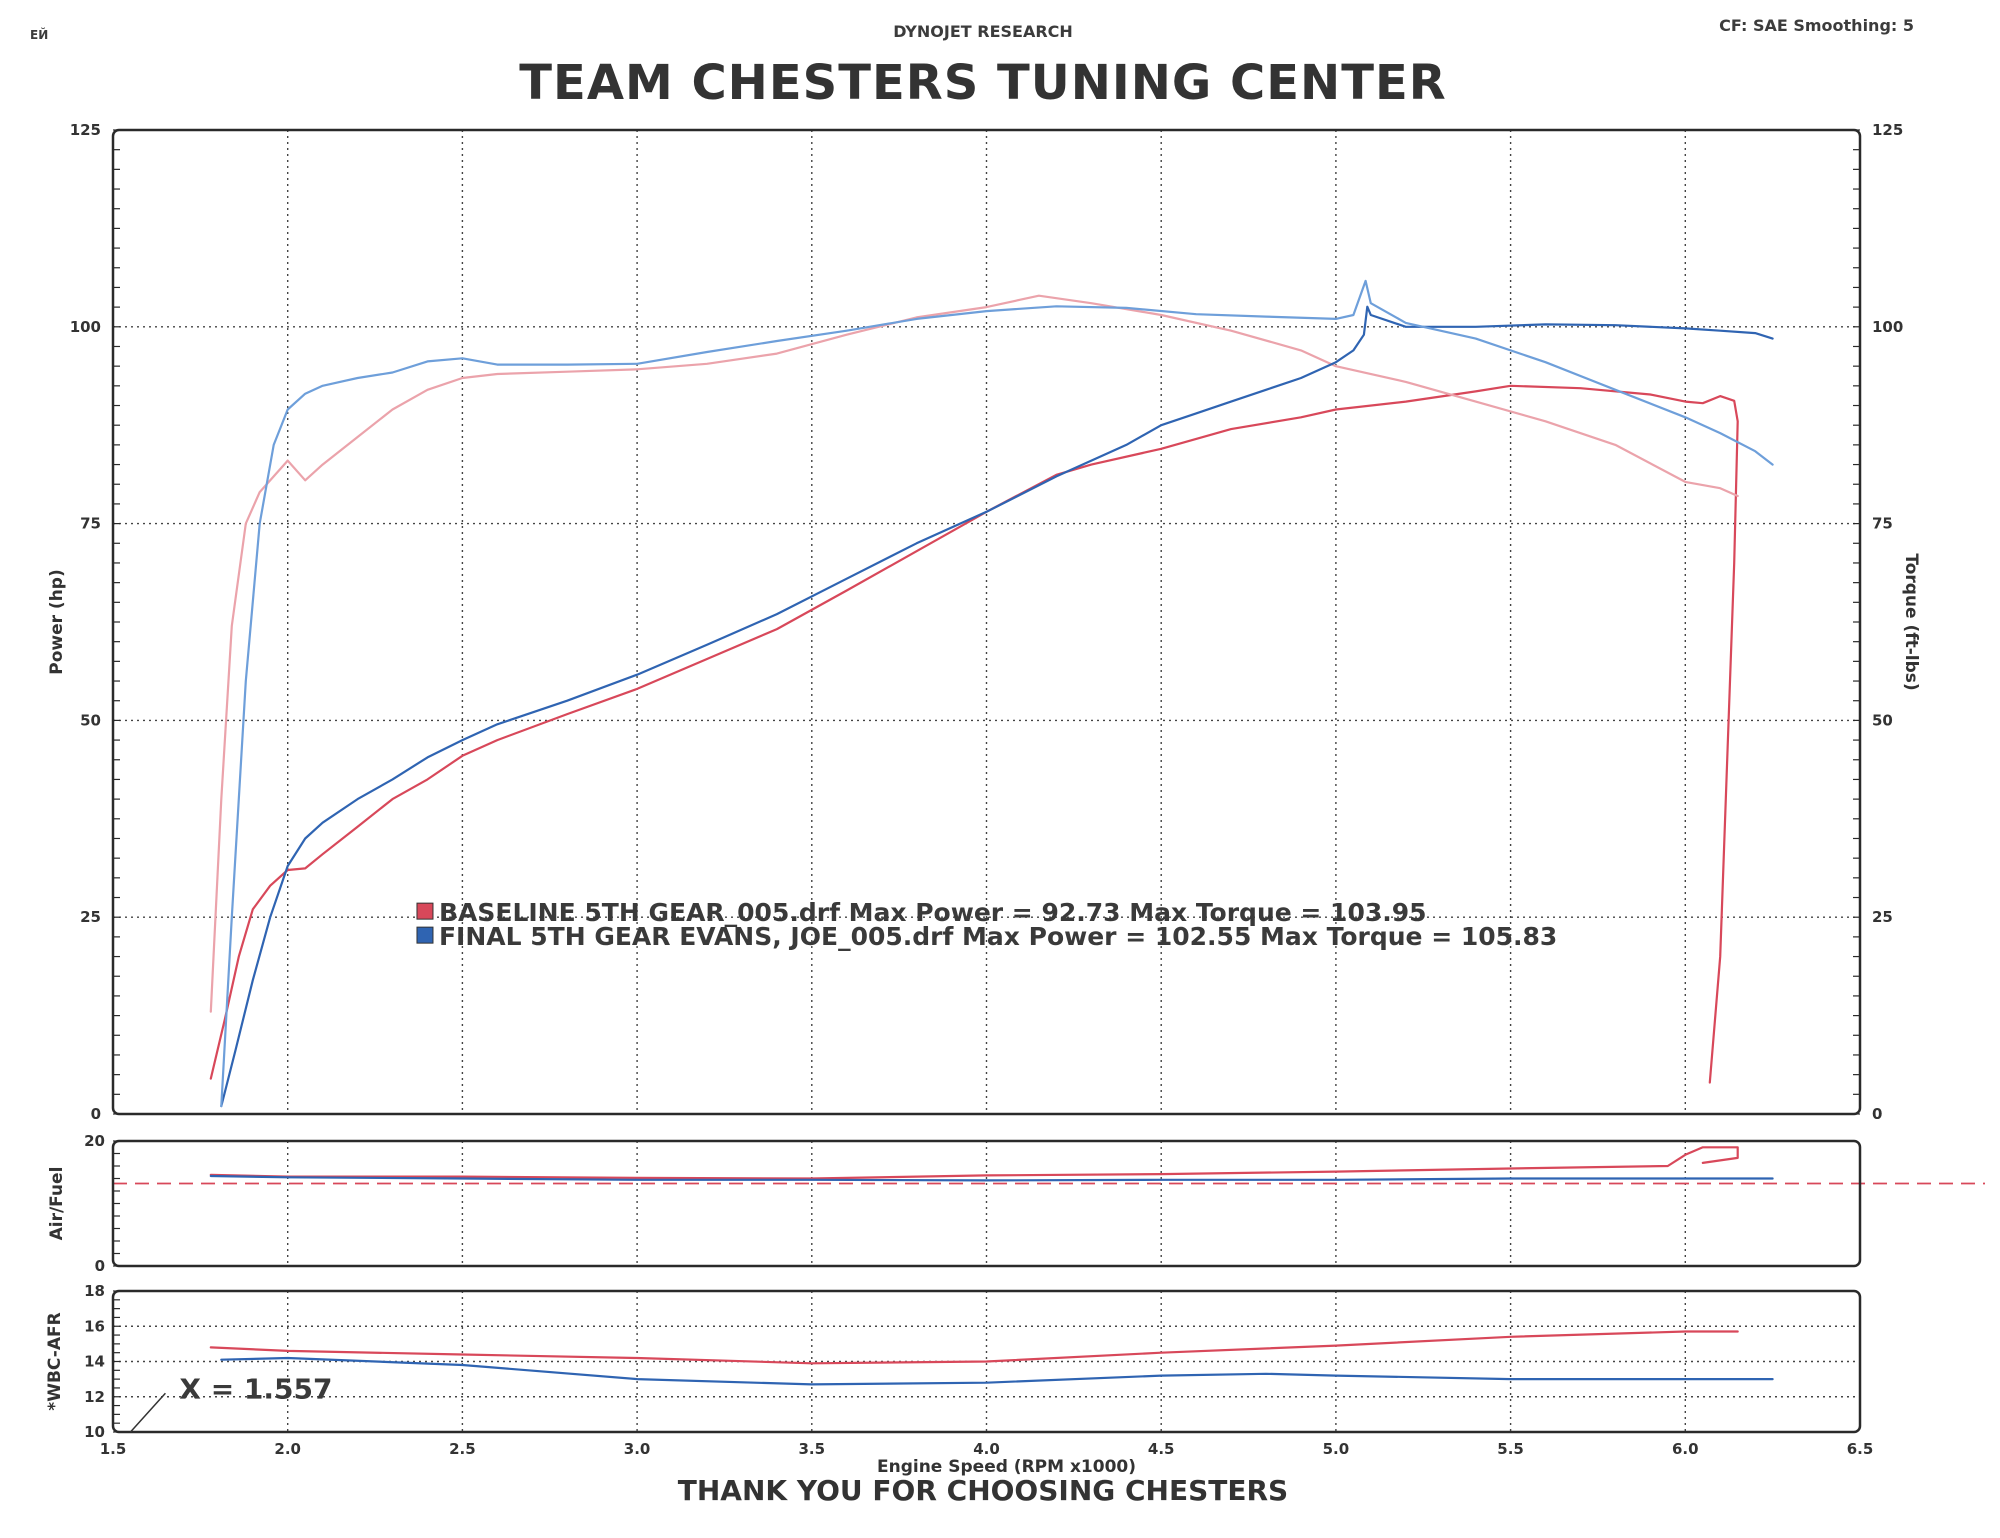 The height and width of the screenshot is (1538, 2000). I want to click on rpm-tick-label: 6.0, so click(1685, 1449).